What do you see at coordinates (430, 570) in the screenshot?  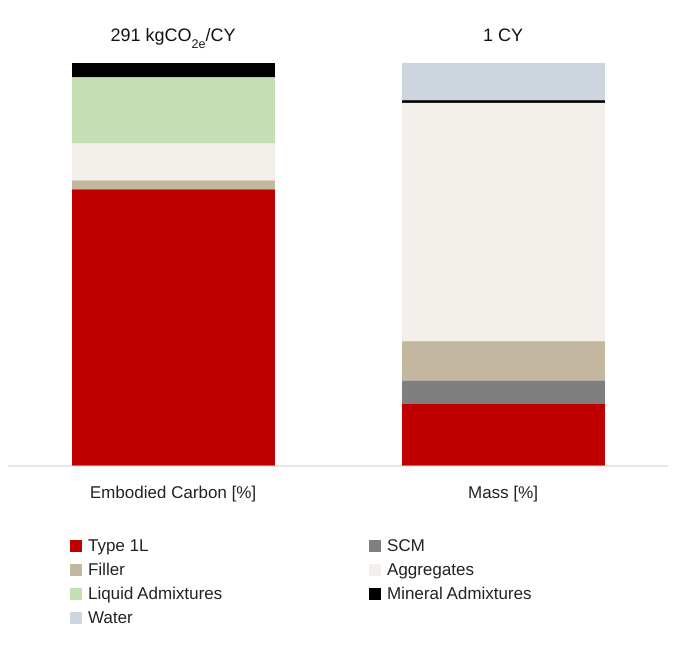 I see `legend-label: Aggregates` at bounding box center [430, 570].